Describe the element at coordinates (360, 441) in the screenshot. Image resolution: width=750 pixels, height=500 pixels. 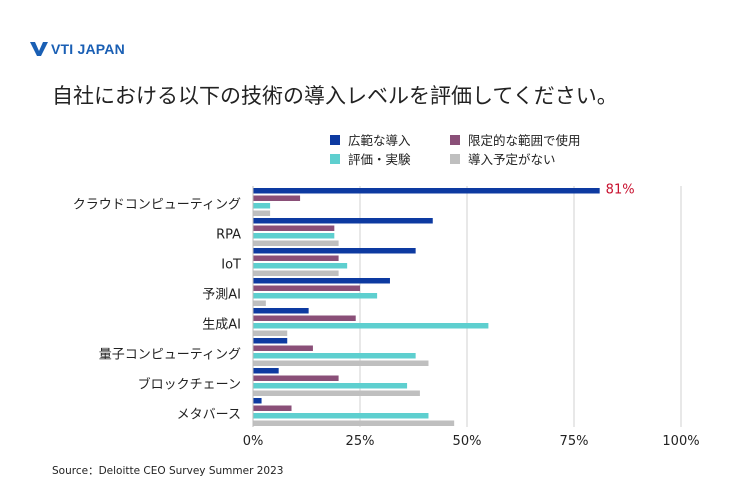
I see `x-tick-label: 25%` at that location.